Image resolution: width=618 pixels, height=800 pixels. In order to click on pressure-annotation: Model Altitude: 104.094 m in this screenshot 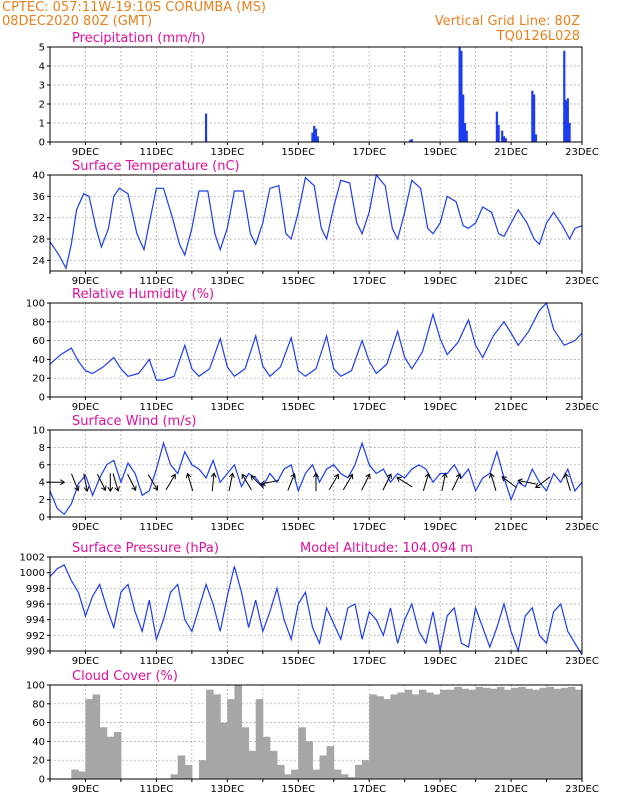, I will do `click(386, 548)`.